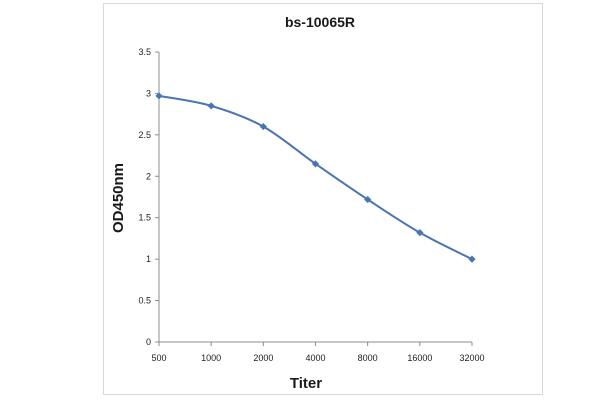  What do you see at coordinates (148, 93) in the screenshot?
I see `y-tick-label: 3` at bounding box center [148, 93].